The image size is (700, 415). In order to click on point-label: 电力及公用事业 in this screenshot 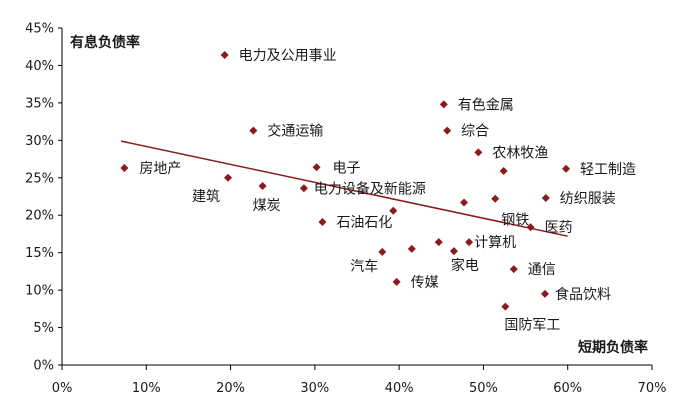, I will do `click(288, 56)`.